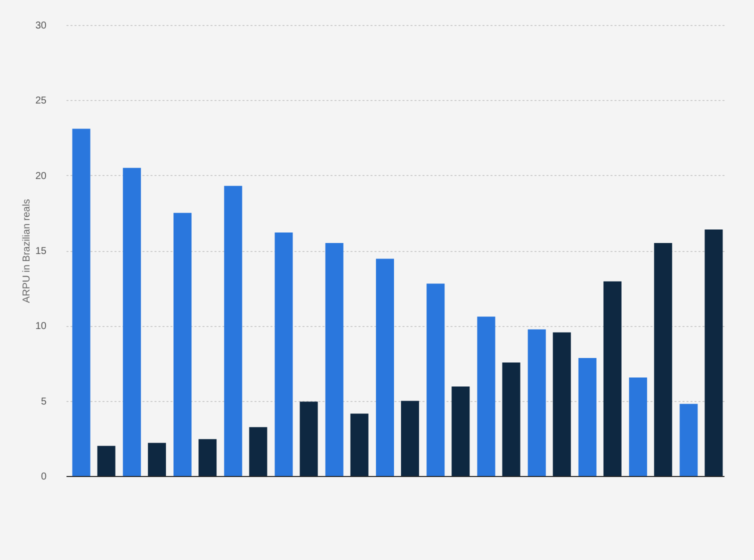  Describe the element at coordinates (26, 251) in the screenshot. I see `y-axis-title: ARPU in Brazilian reals` at that location.